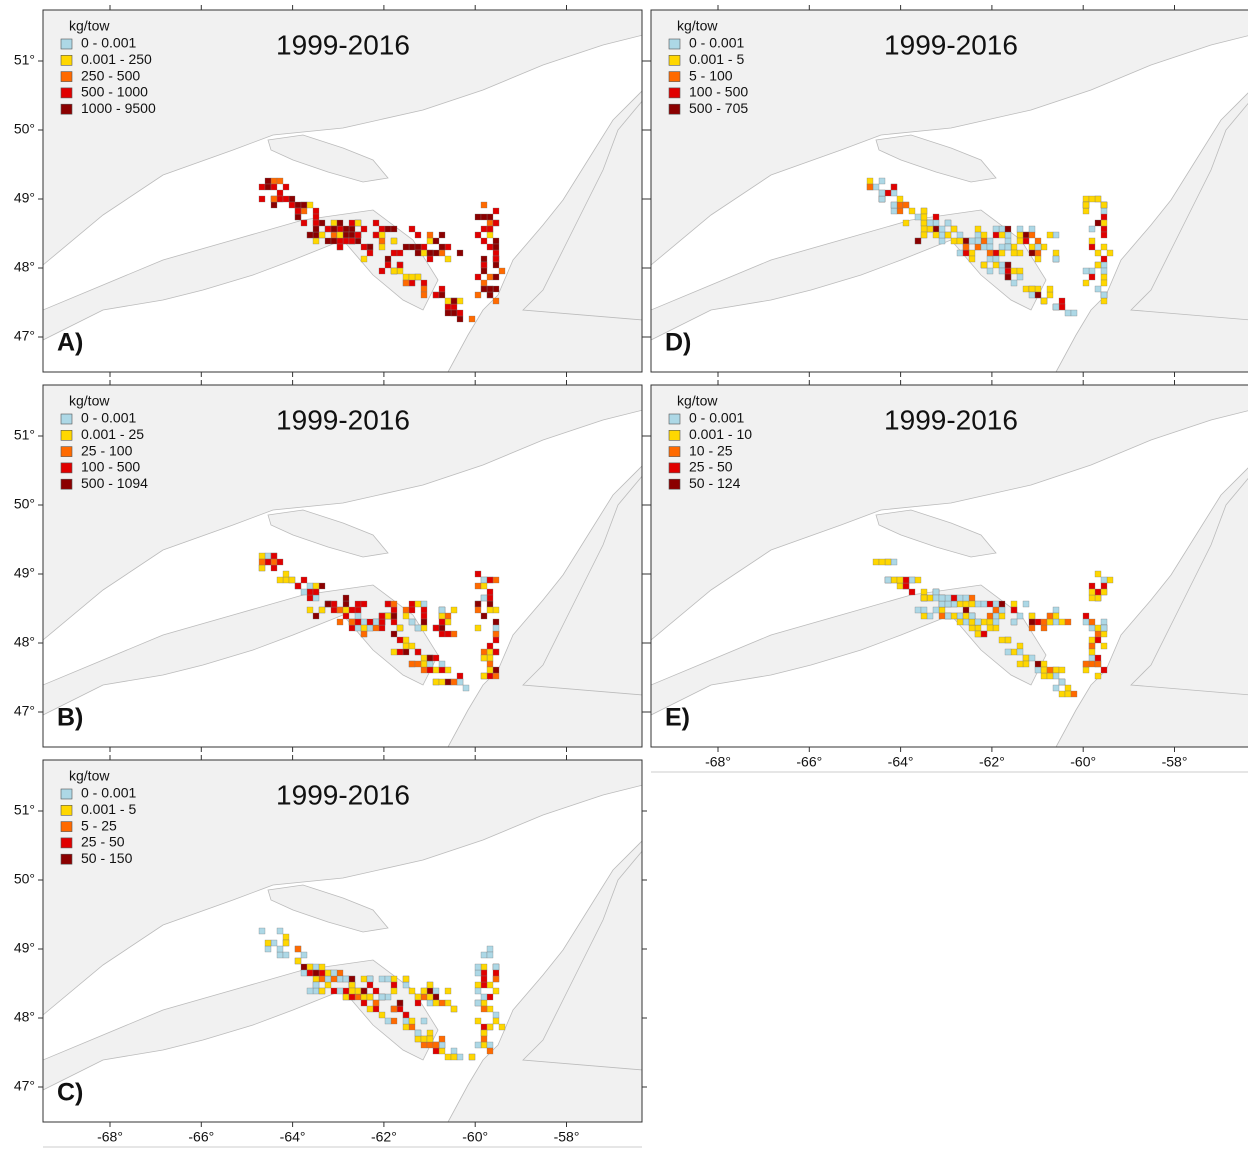 This screenshot has width=1248, height=1150. Describe the element at coordinates (328, 908) in the screenshot. I see `island` at that location.